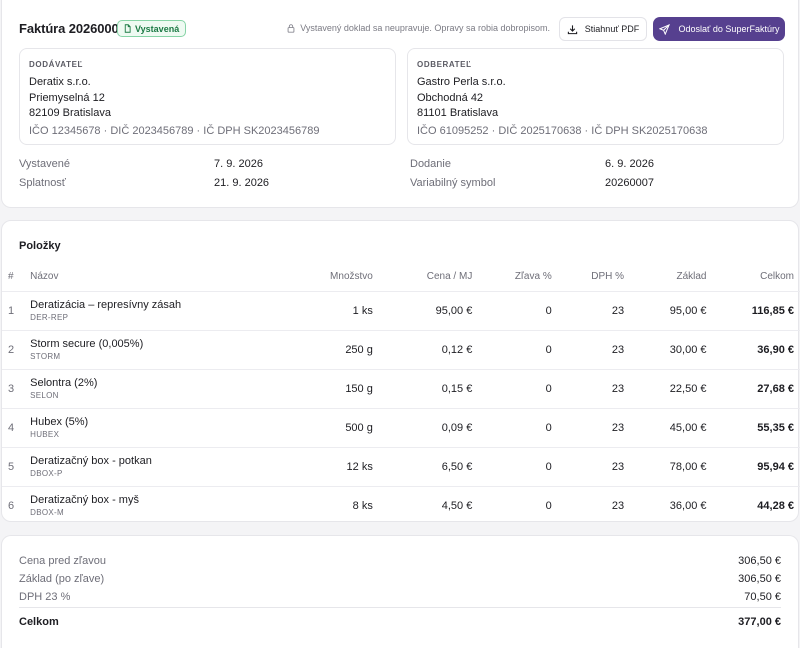 This screenshot has height=648, width=800. Describe the element at coordinates (238, 164) in the screenshot. I see `issued-value: 7. 9. 2026` at that location.